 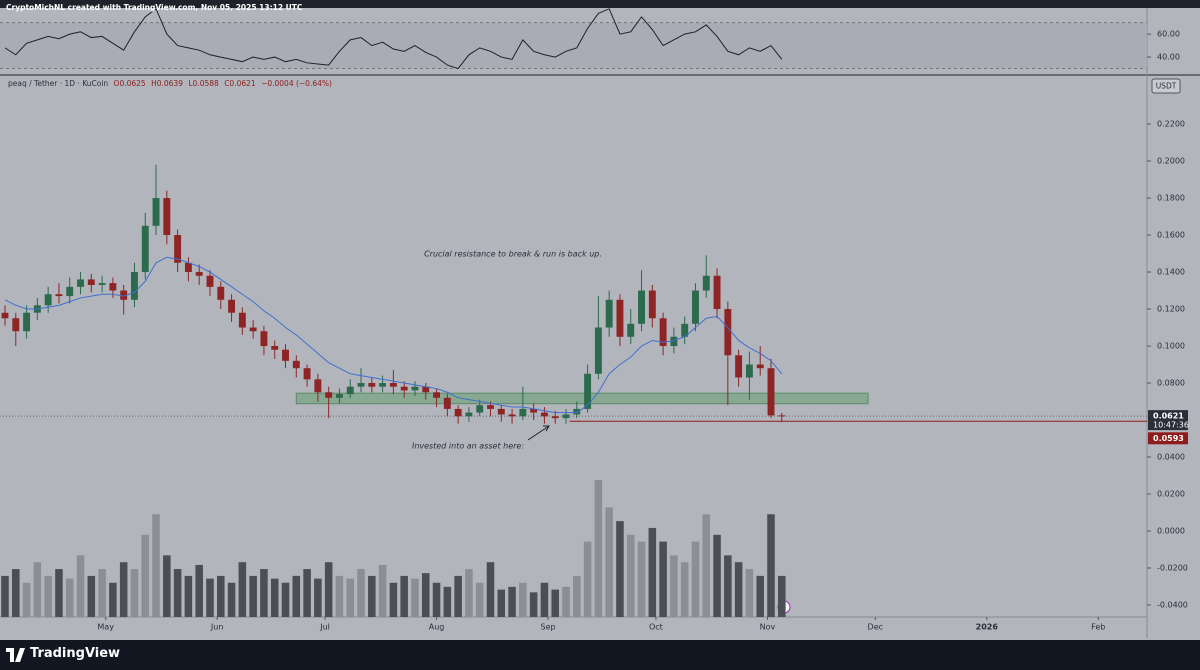 I want to click on x-tick-label: Dec, so click(x=875, y=627).